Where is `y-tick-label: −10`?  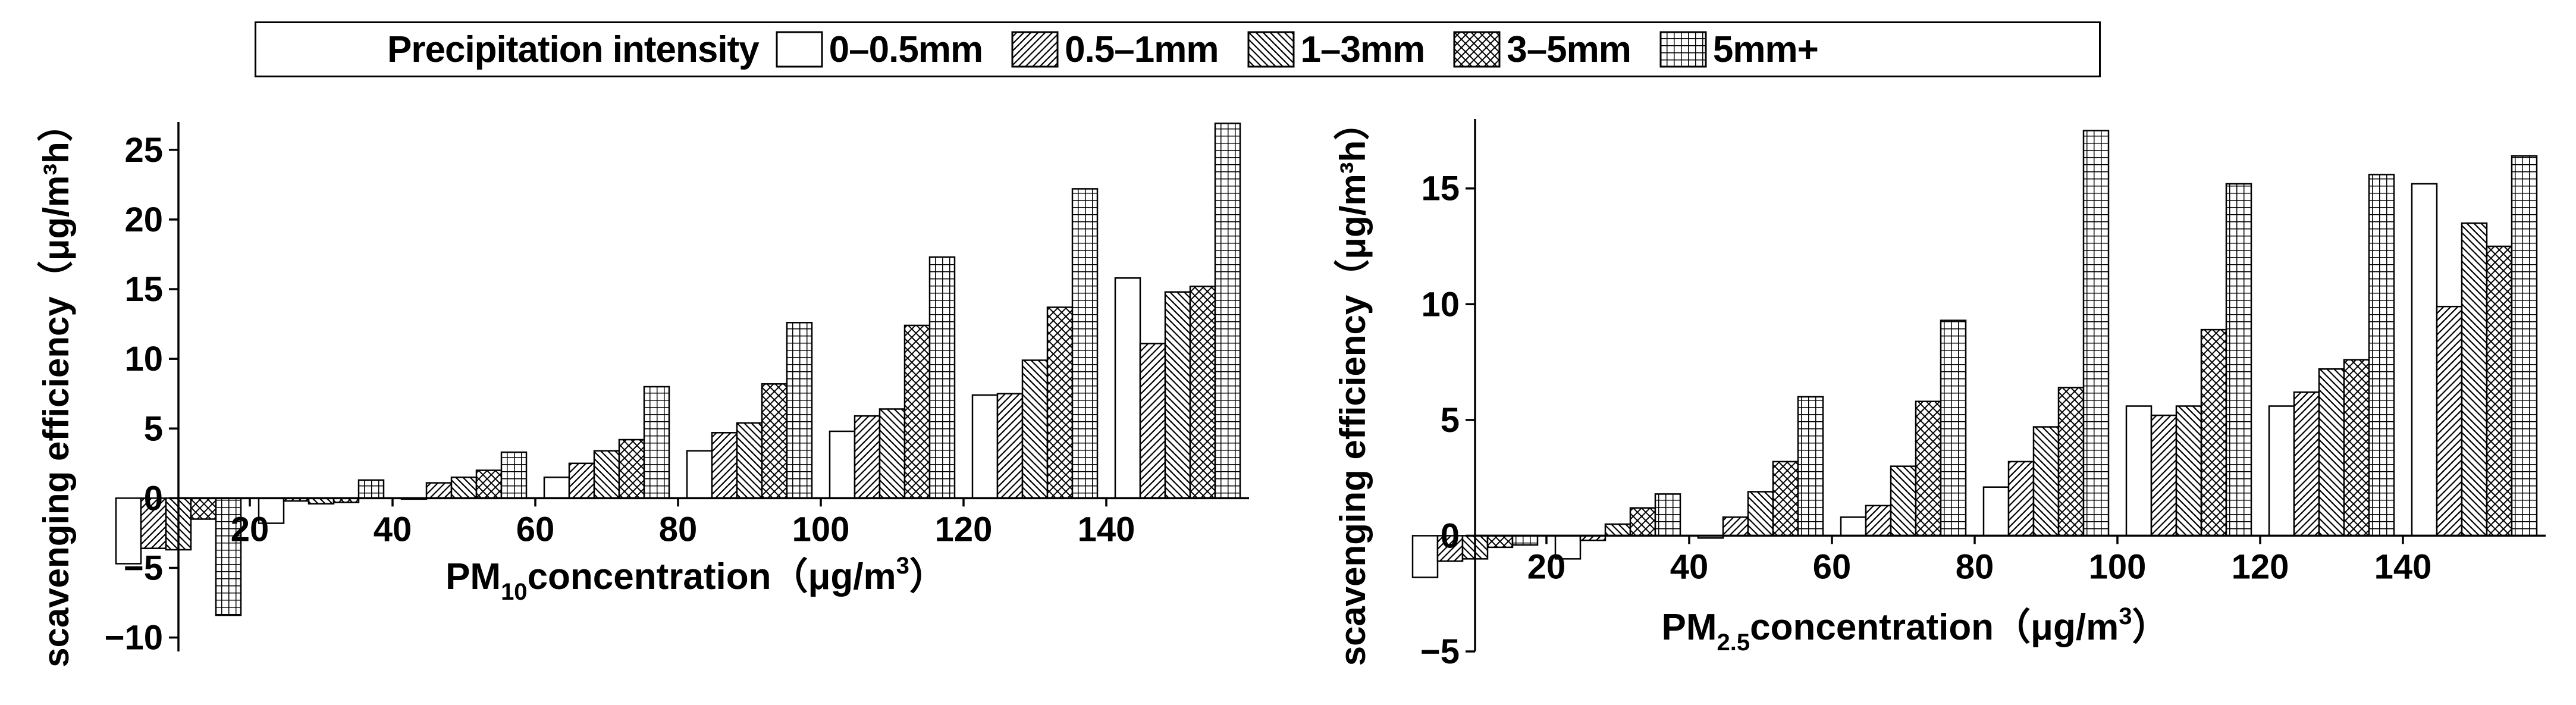 y-tick-label: −10 is located at coordinates (134, 638).